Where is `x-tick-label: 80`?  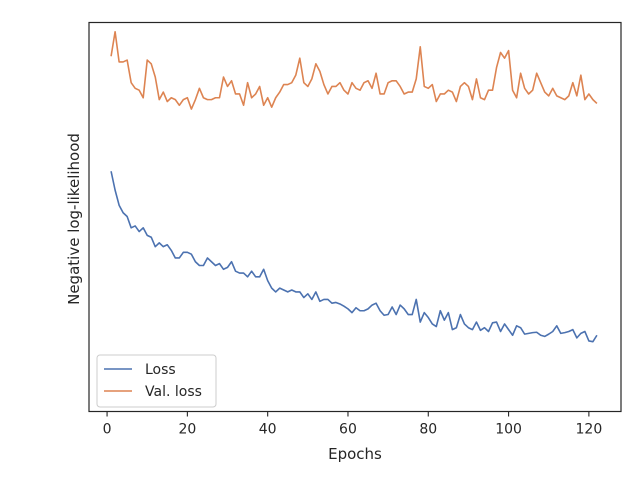
x-tick-label: 80 is located at coordinates (428, 430).